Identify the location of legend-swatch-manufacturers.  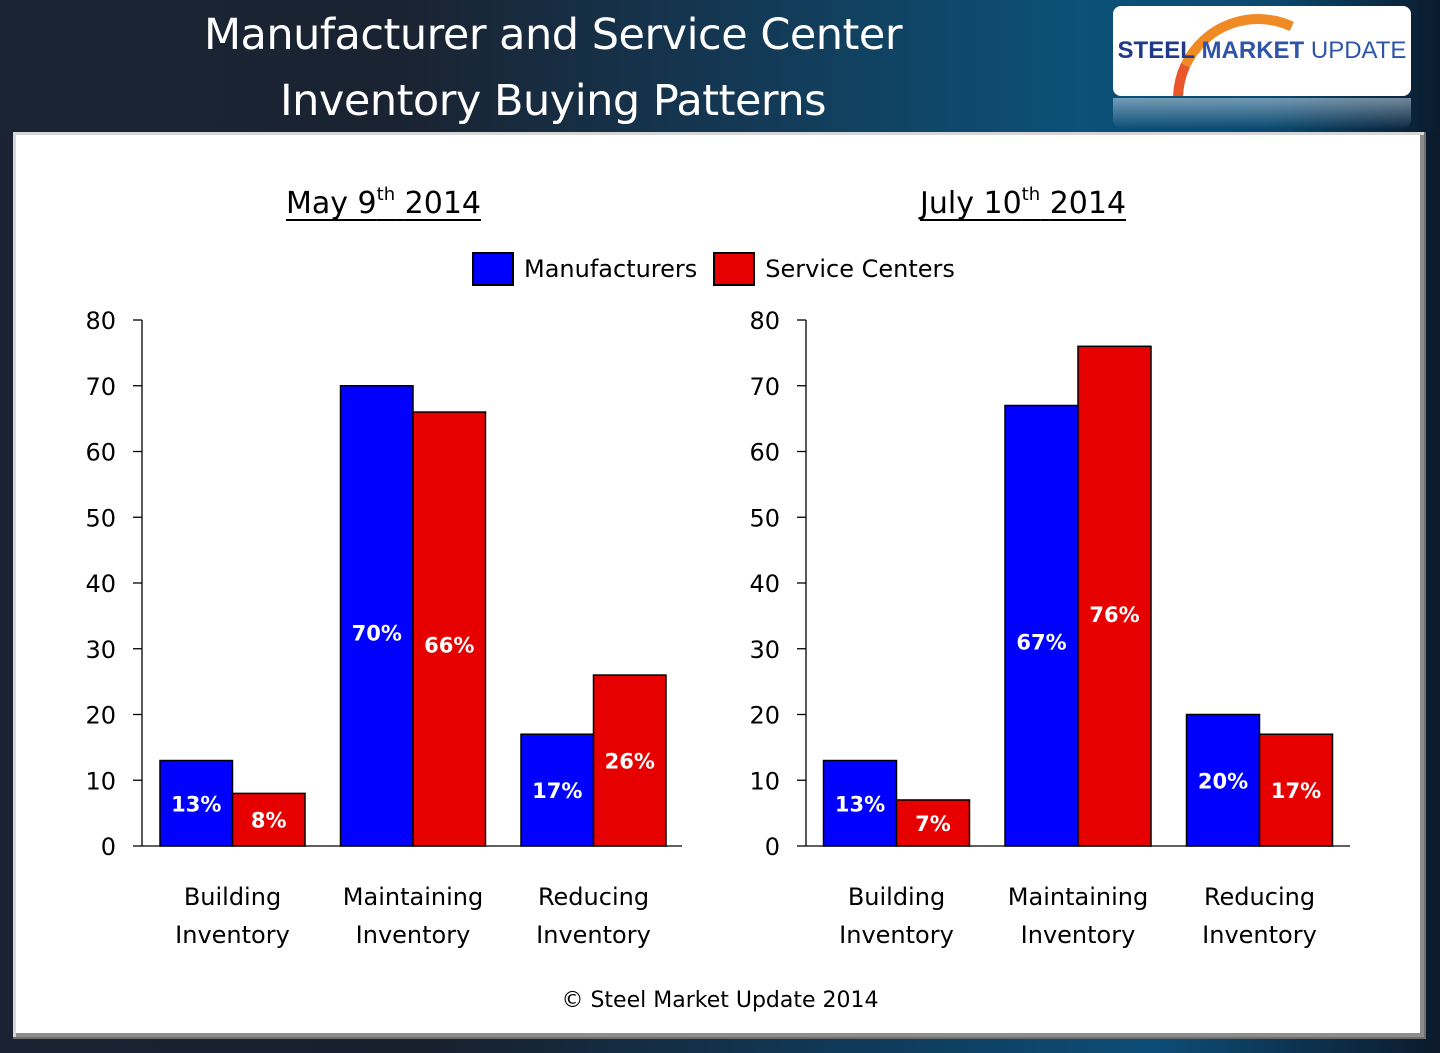
(493, 269).